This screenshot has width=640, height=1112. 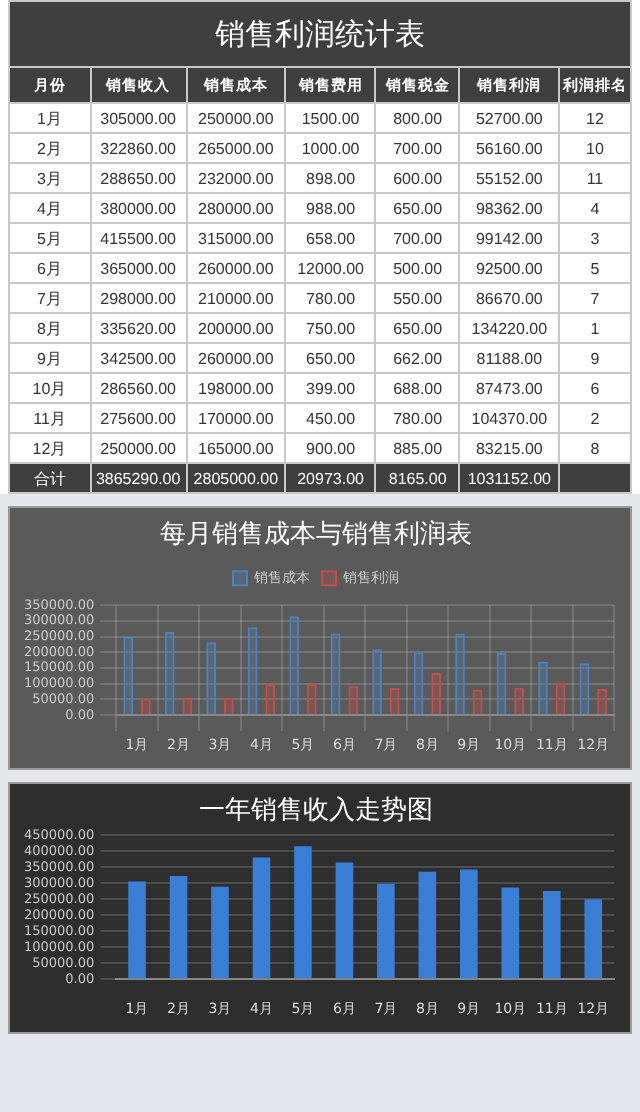 I want to click on data-label: 98362.00, so click(x=509, y=208).